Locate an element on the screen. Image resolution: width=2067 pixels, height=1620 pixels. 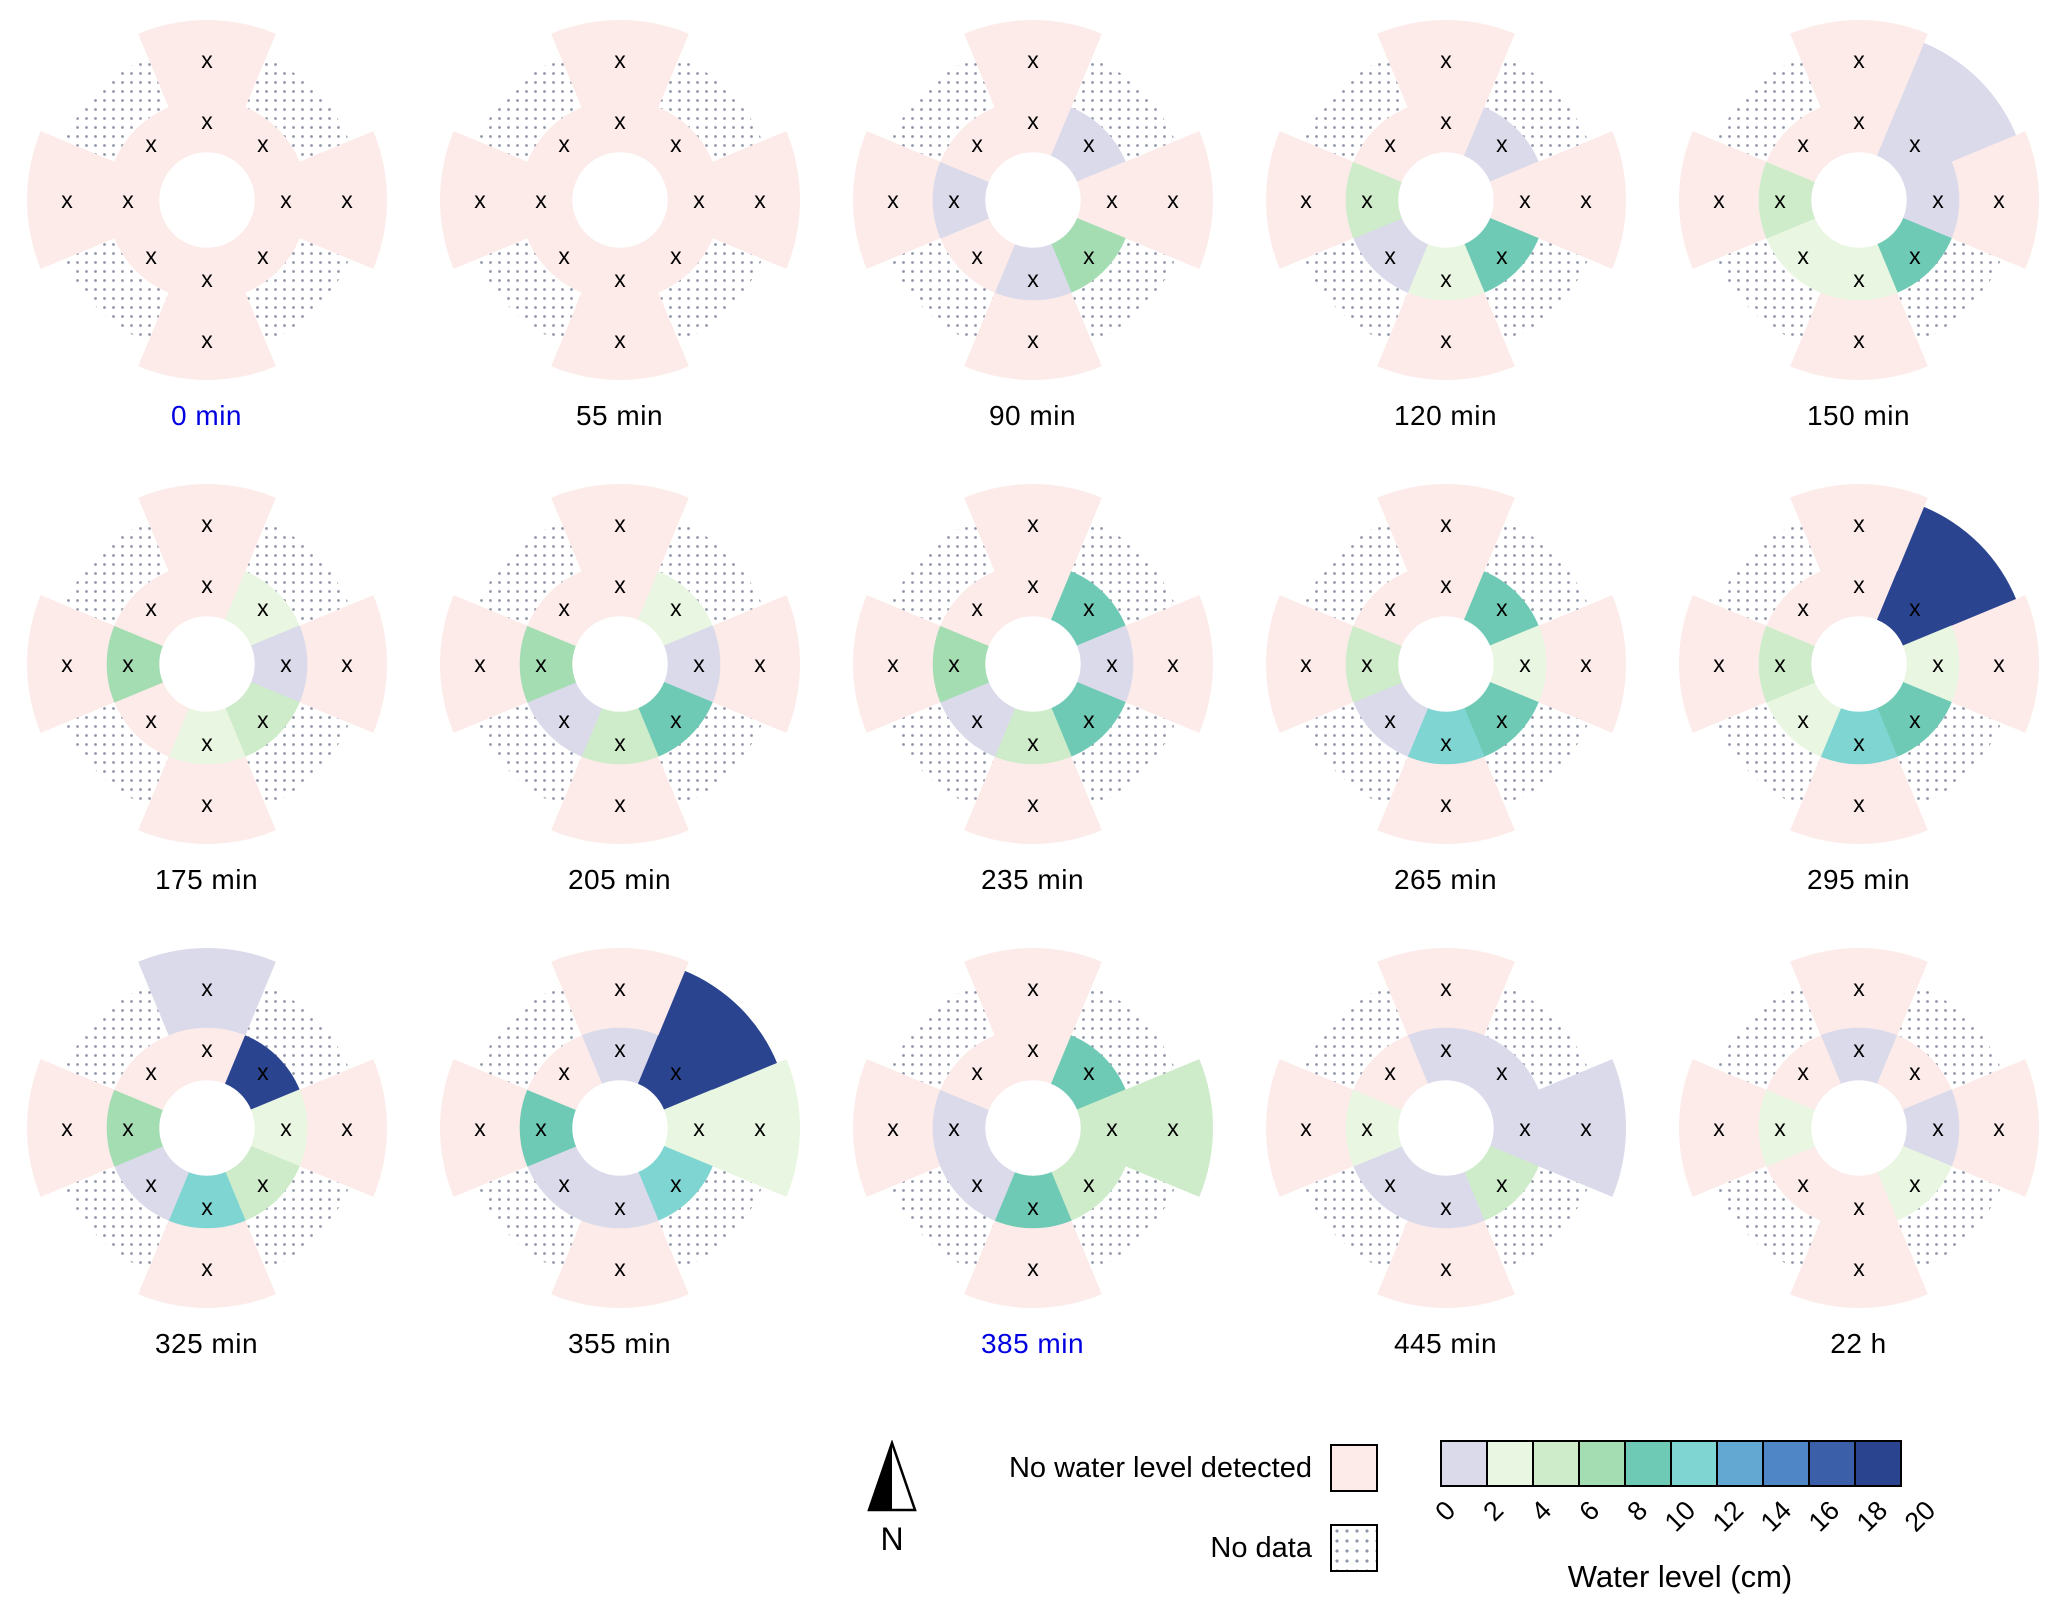
panel-time-label: 385 min is located at coordinates (1032, 1343).